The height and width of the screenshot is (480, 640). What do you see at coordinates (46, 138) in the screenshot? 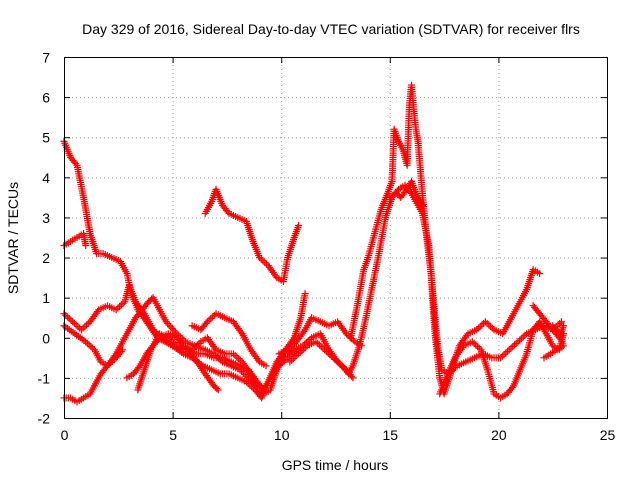
I see `y-tick-label: 5` at bounding box center [46, 138].